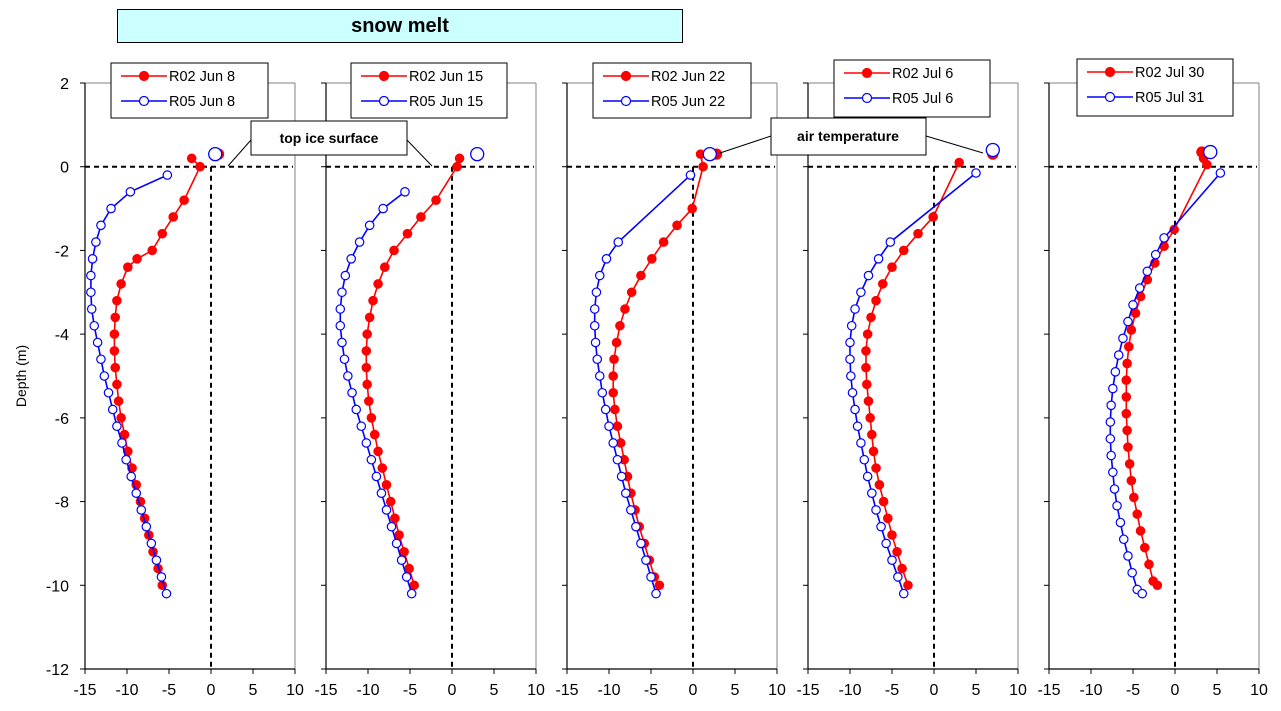  Describe the element at coordinates (688, 102) in the screenshot. I see `legend-label: R05 Jun 22` at that location.